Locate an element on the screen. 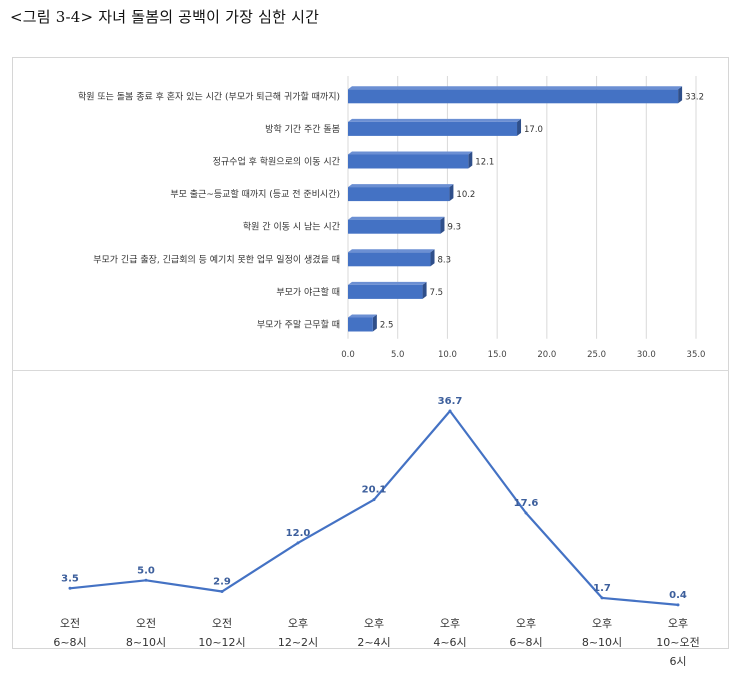 This screenshot has height=685, width=745. x-category-label: 2~4시 is located at coordinates (373, 642).